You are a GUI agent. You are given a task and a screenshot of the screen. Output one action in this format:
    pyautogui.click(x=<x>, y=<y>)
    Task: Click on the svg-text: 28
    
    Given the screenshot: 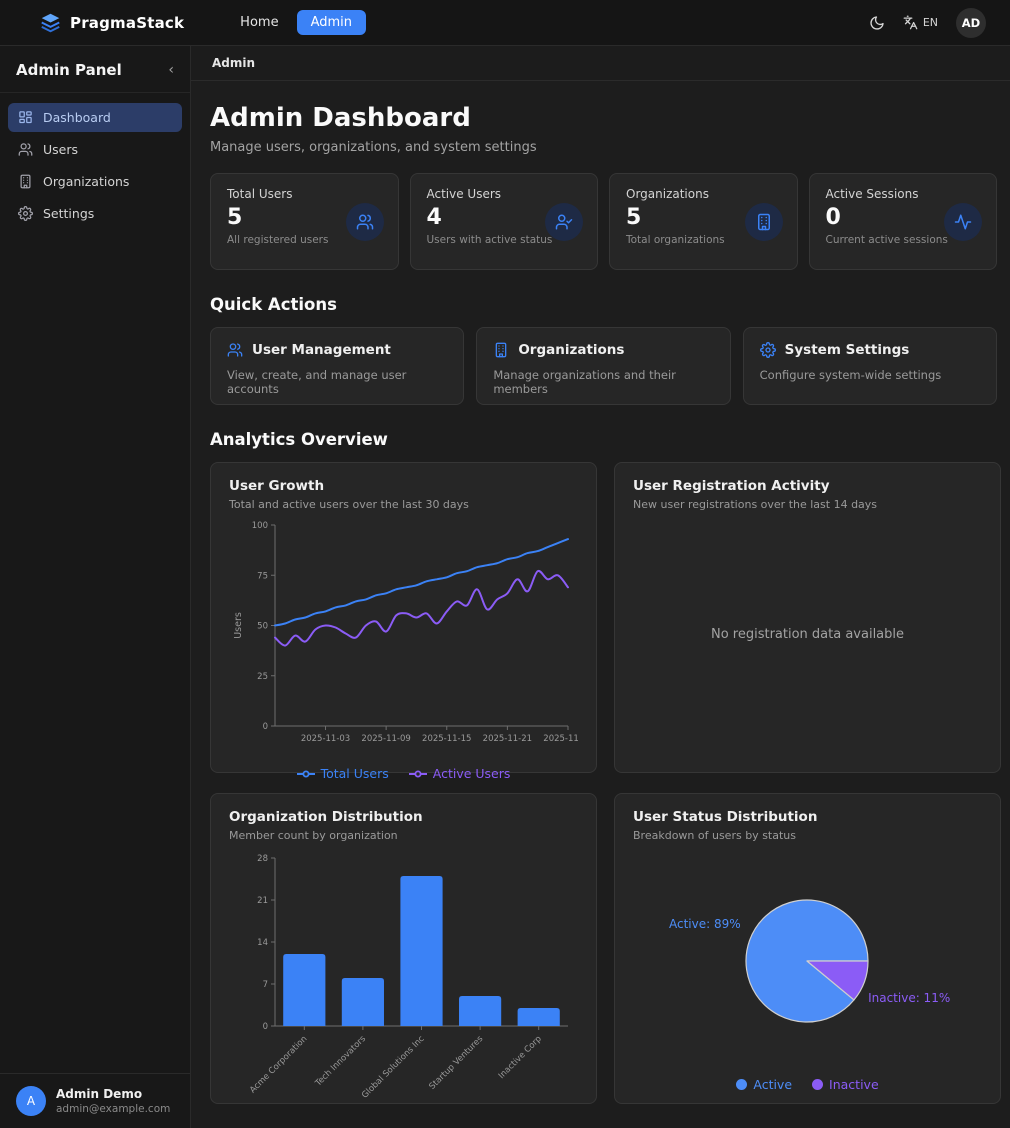 What is the action you would take?
    pyautogui.click(x=262, y=859)
    